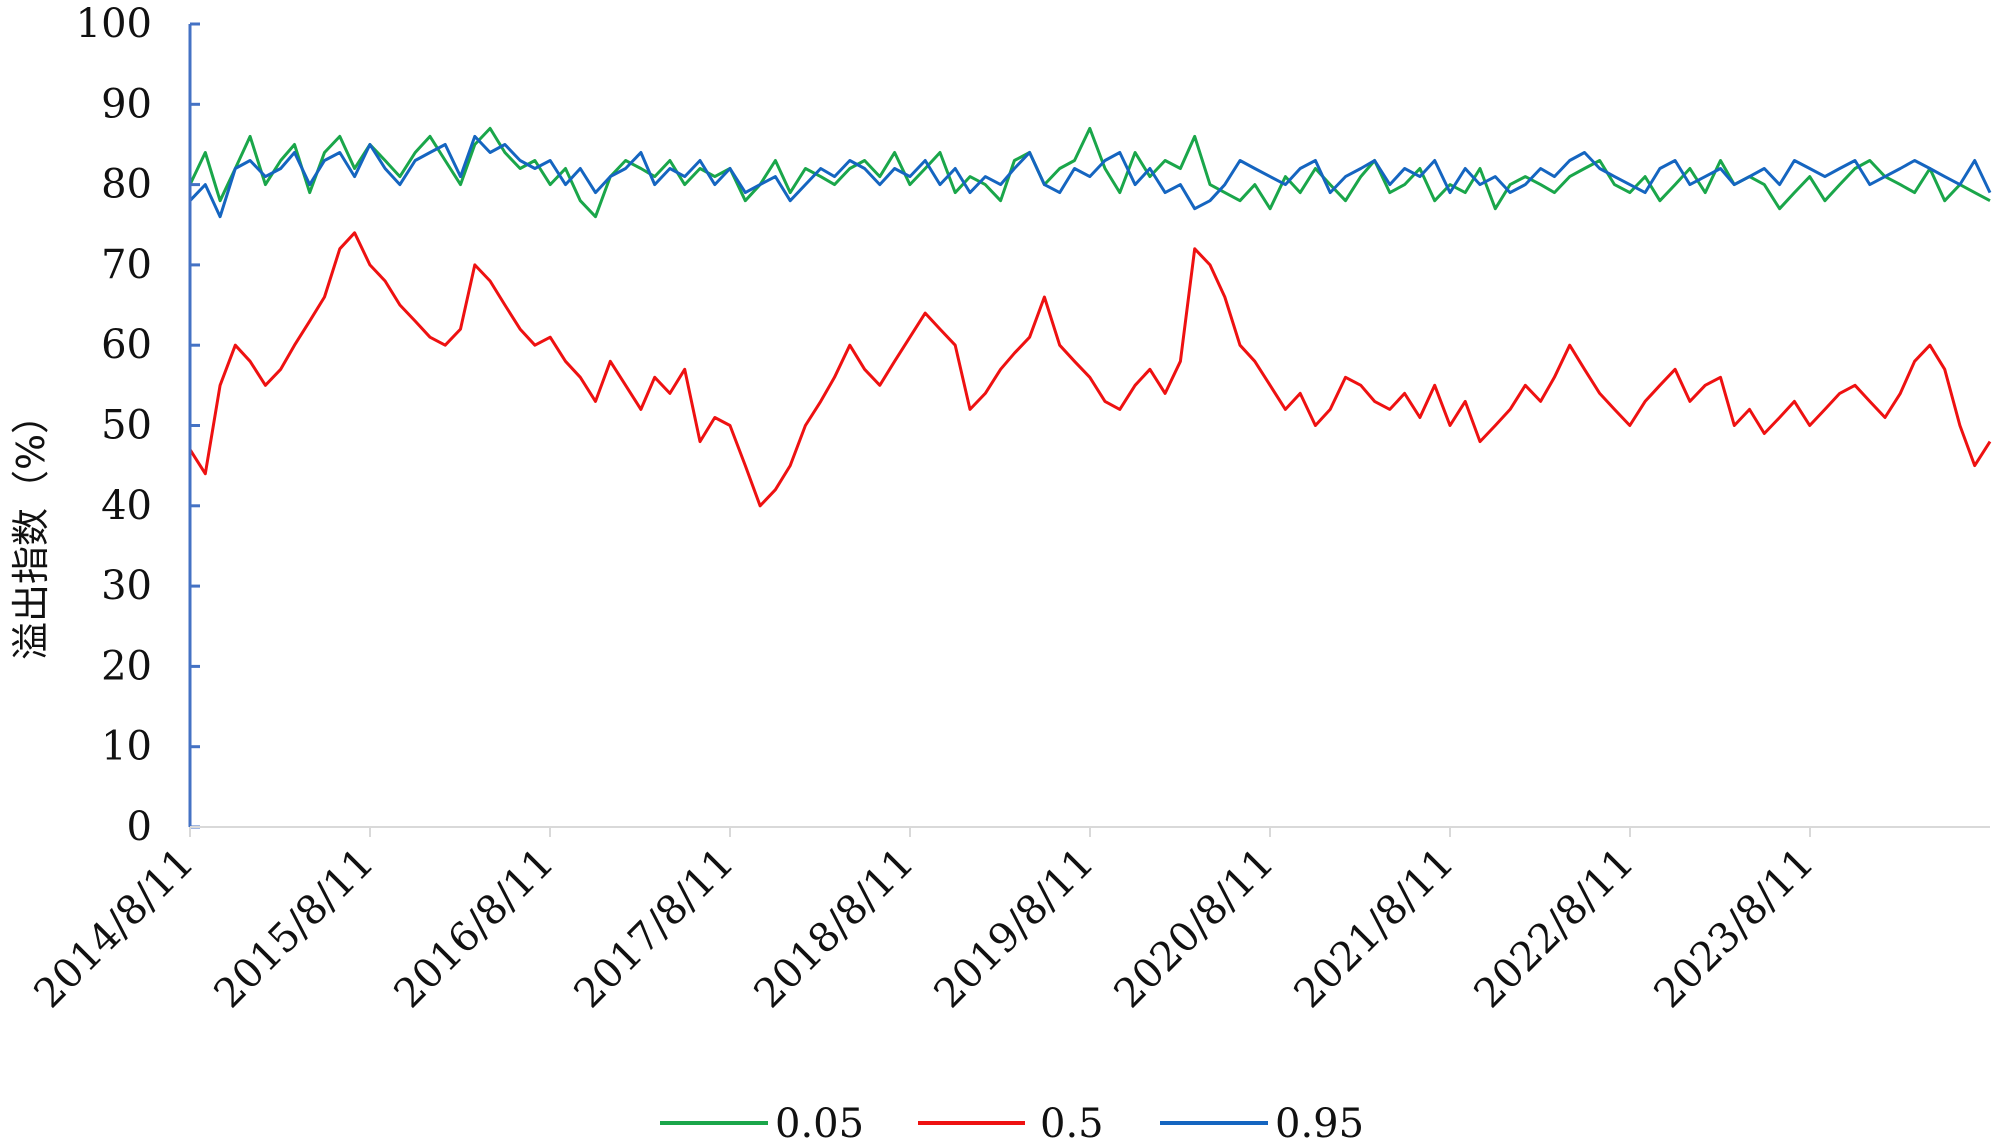 The width and height of the screenshot is (1999, 1146). I want to click on x-tick-label: 2016/8/11, so click(475, 929).